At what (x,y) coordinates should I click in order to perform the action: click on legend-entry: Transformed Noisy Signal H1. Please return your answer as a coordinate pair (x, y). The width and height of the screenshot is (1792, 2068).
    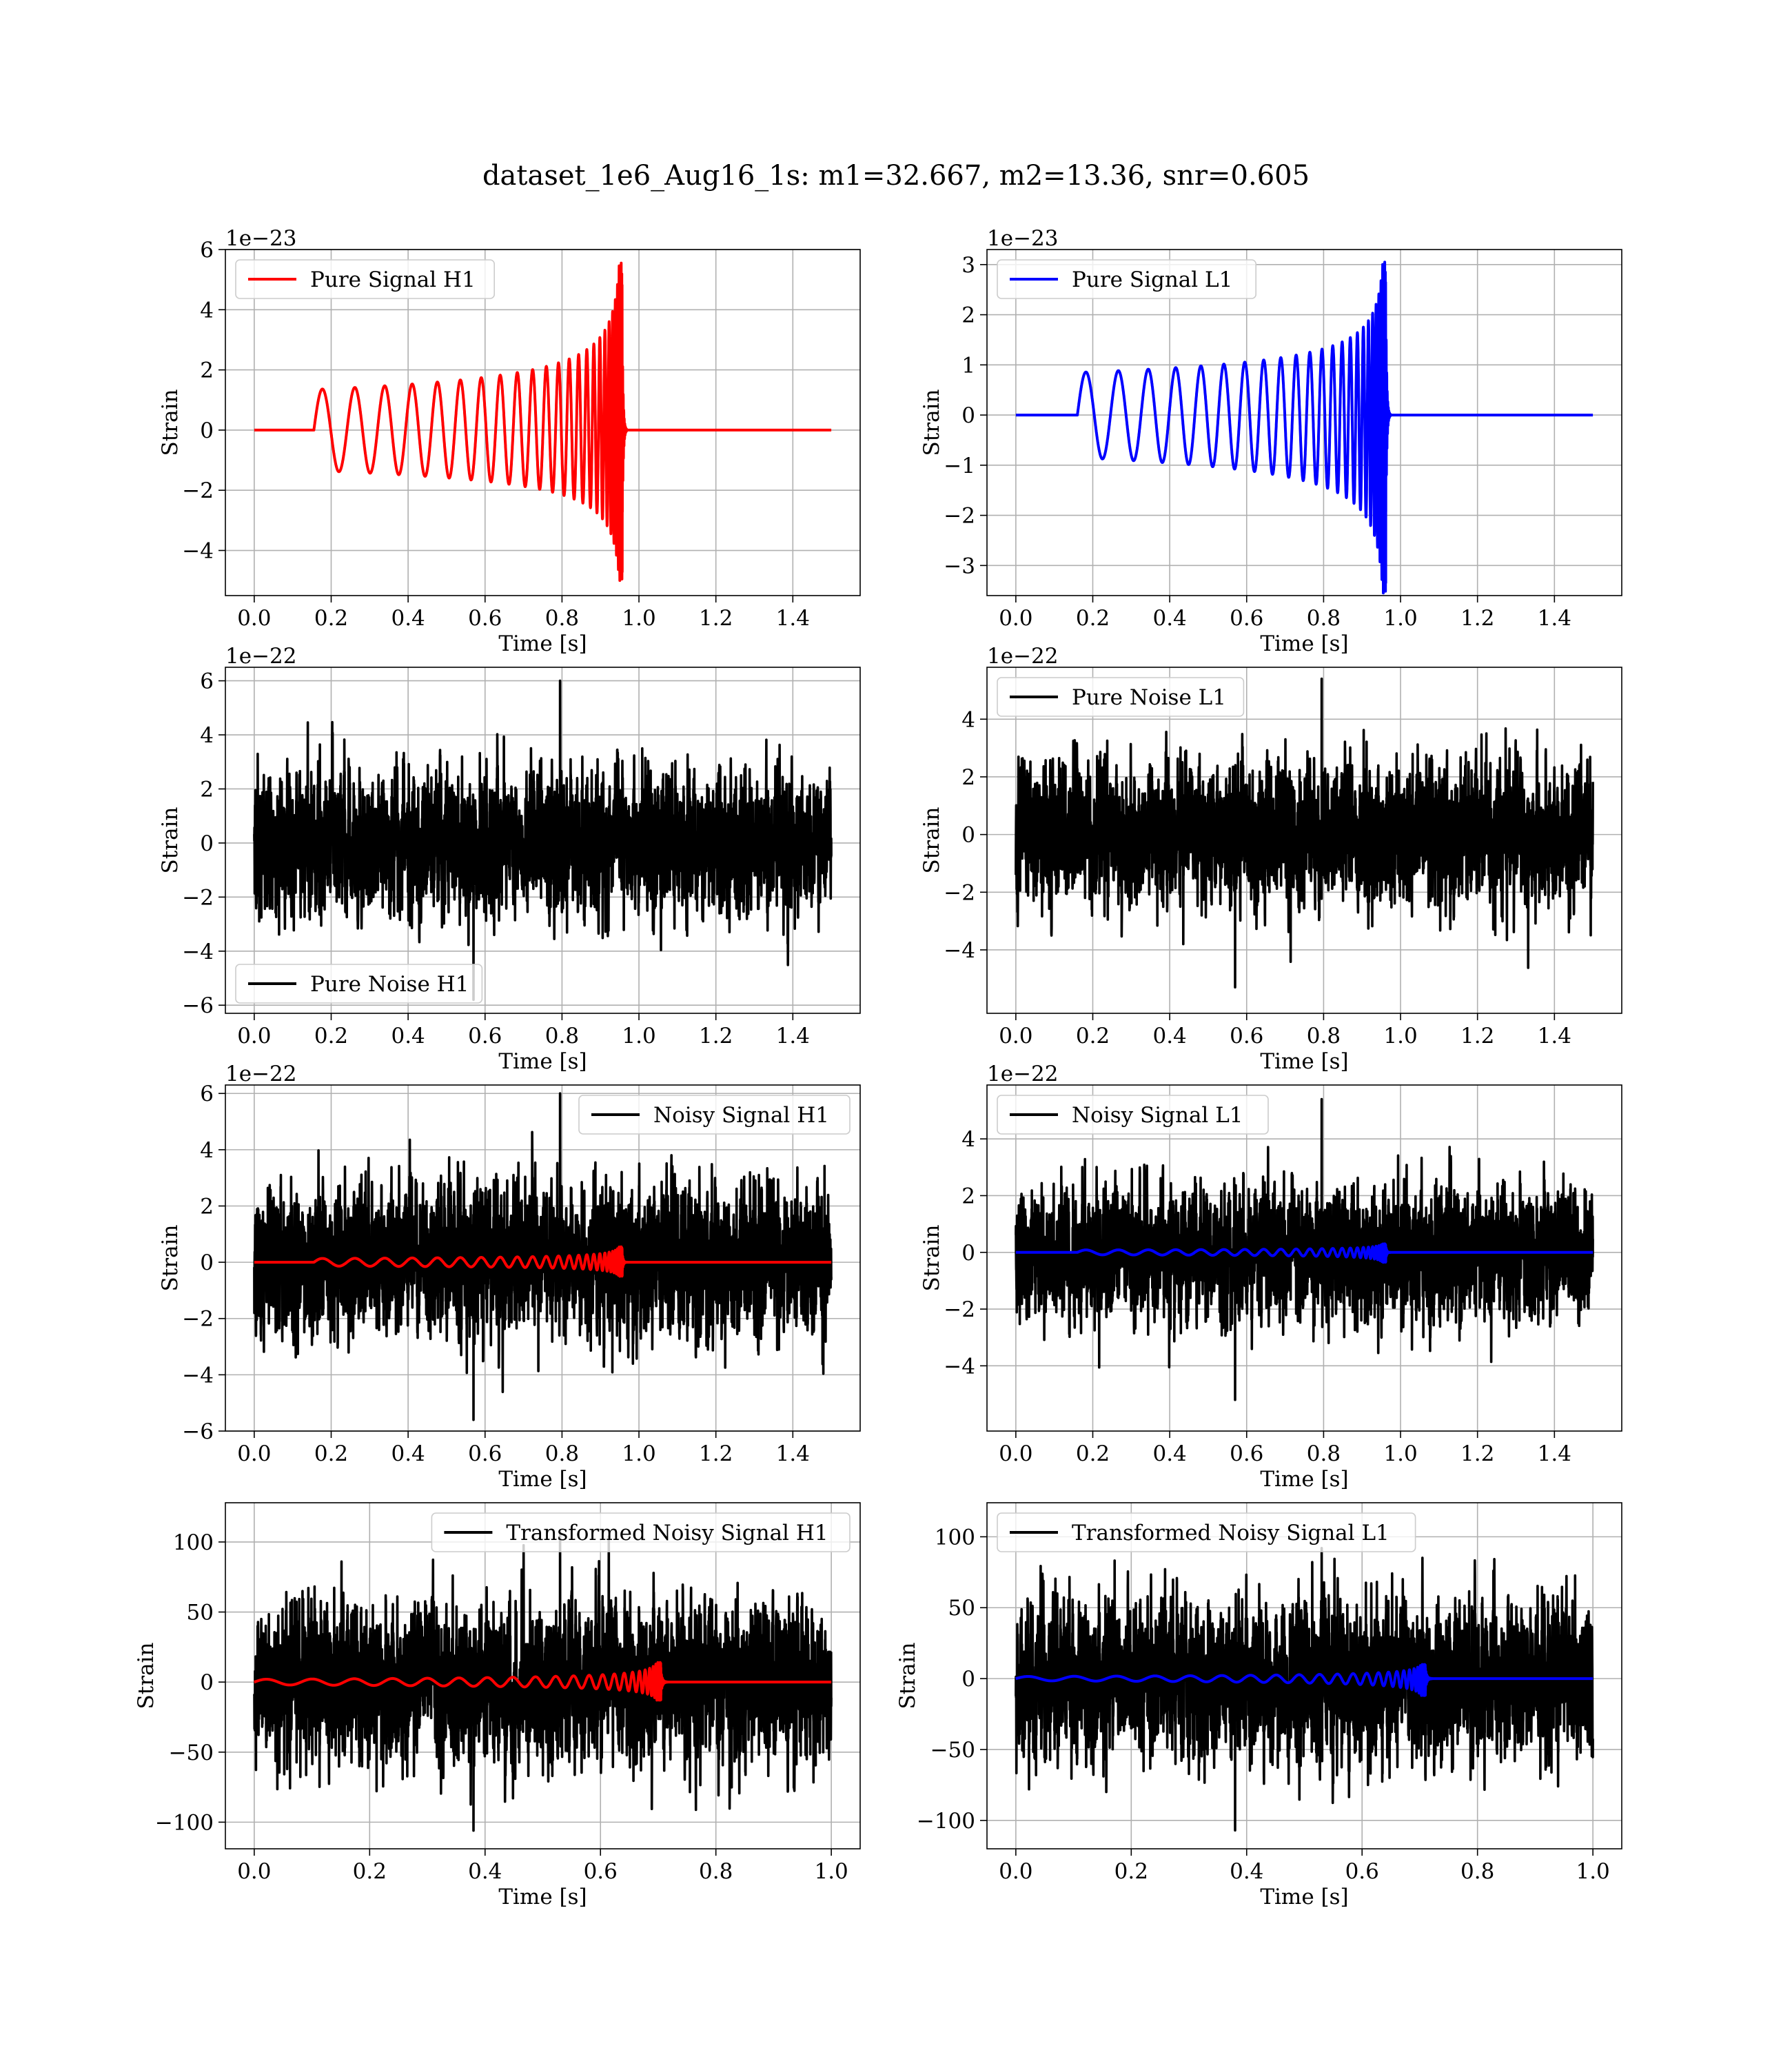
    Looking at the image, I should click on (667, 1533).